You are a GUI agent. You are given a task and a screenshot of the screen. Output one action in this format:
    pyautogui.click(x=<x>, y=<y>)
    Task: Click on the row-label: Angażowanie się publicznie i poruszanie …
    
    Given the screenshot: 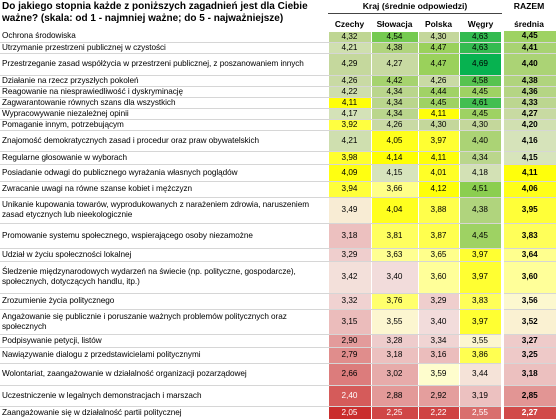 What is the action you would take?
    pyautogui.click(x=164, y=322)
    